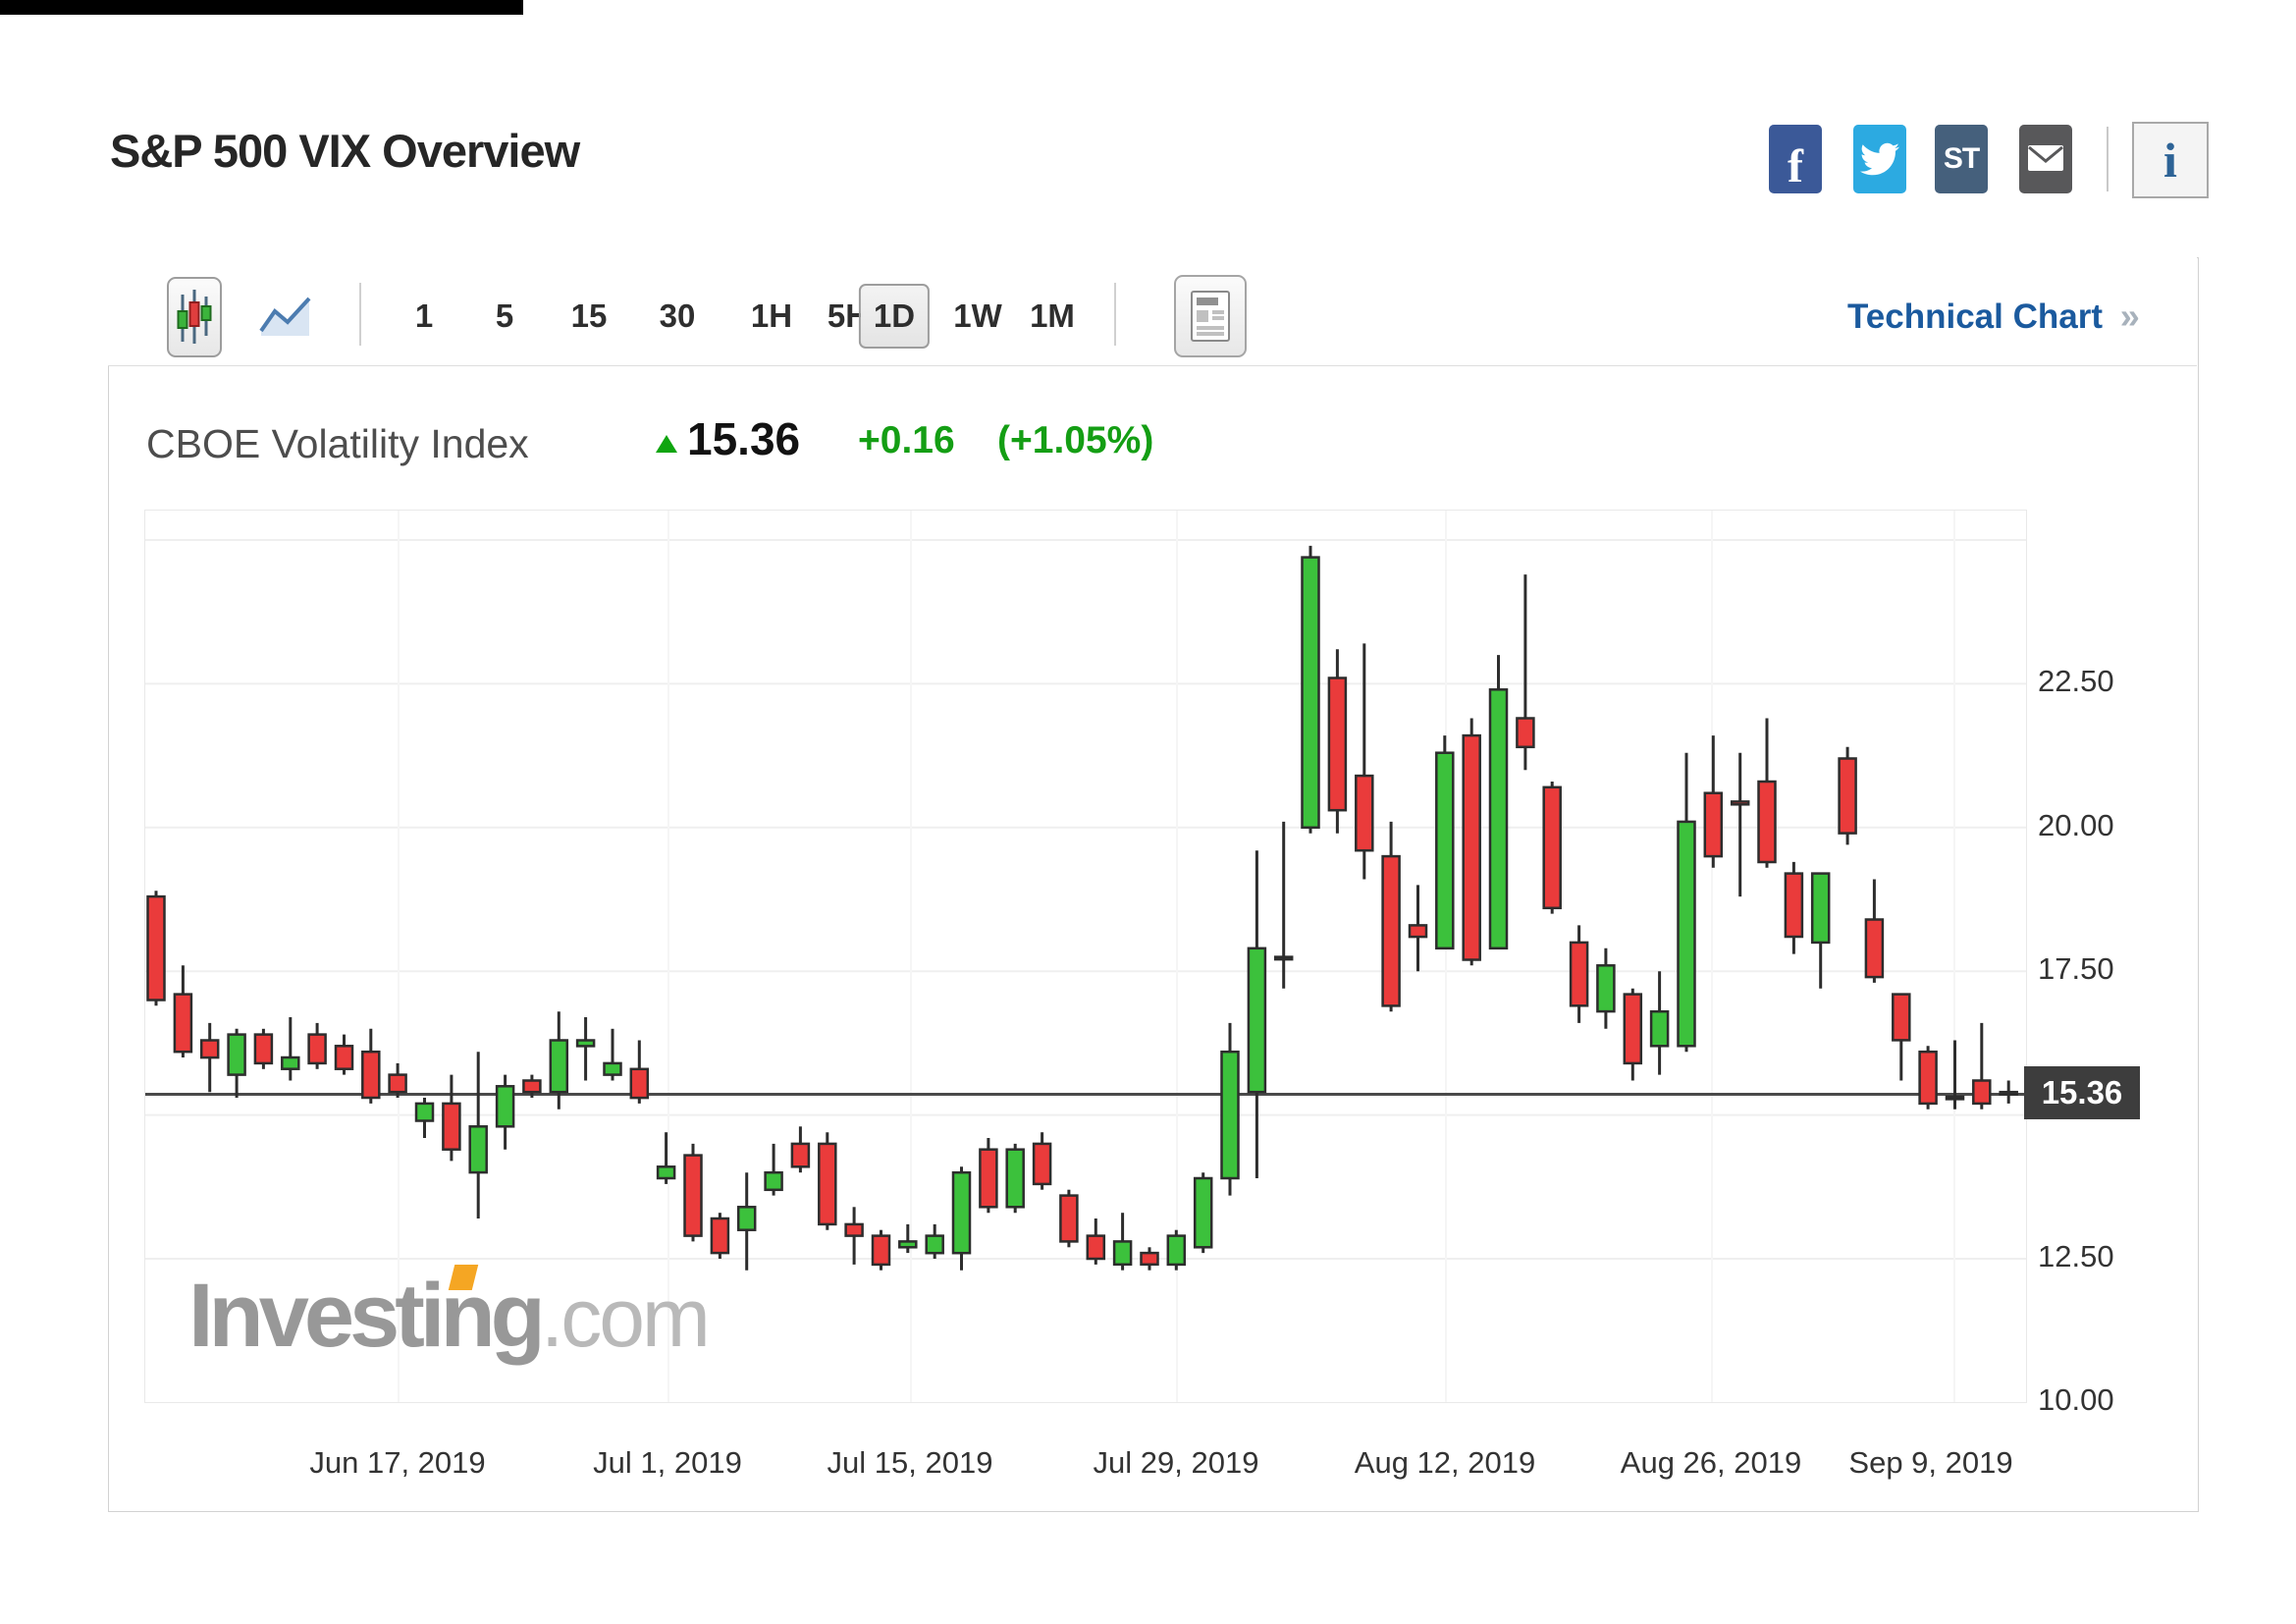 The width and height of the screenshot is (2296, 1624). Describe the element at coordinates (2076, 969) in the screenshot. I see `y-axis-label: 17.50` at that location.